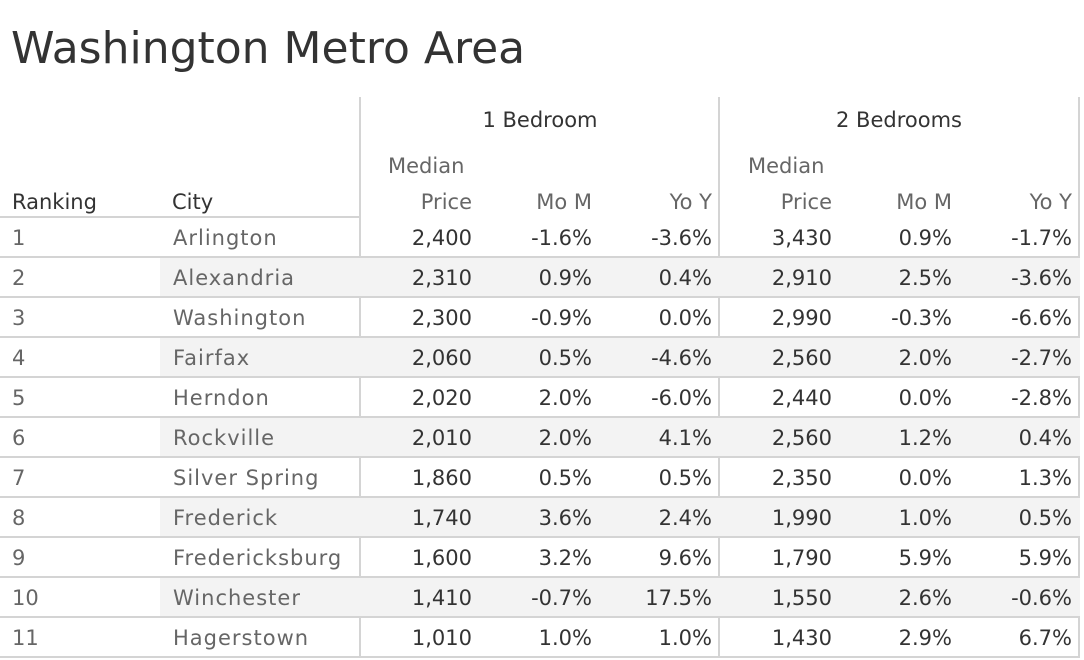  What do you see at coordinates (685, 638) in the screenshot?
I see `b1-yoy-cell: 1.0%` at bounding box center [685, 638].